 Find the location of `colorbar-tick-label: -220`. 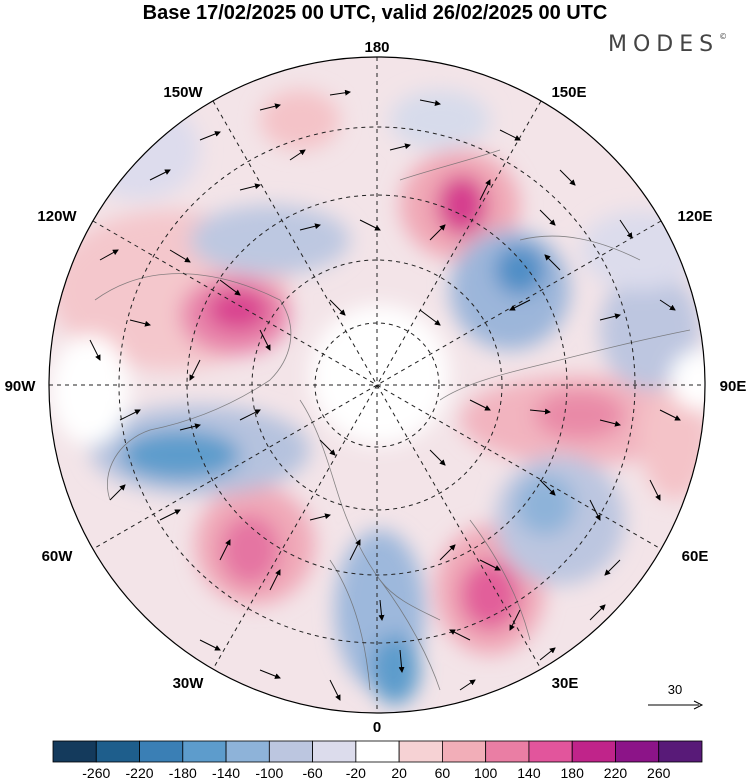

colorbar-tick-label: -220 is located at coordinates (140, 773).